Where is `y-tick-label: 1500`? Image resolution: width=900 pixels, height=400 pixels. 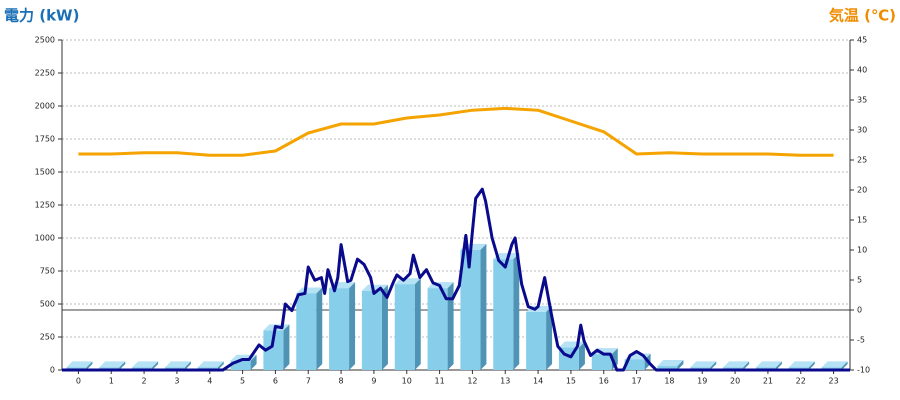 y-tick-label: 1500 is located at coordinates (45, 172).